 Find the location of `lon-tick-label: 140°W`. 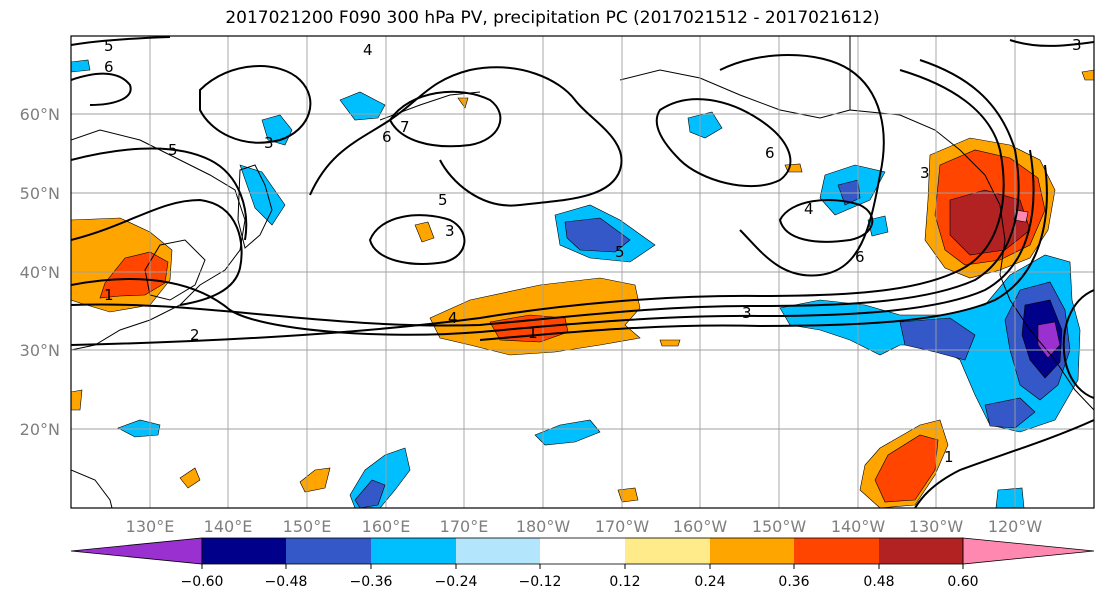

lon-tick-label: 140°W is located at coordinates (858, 526).